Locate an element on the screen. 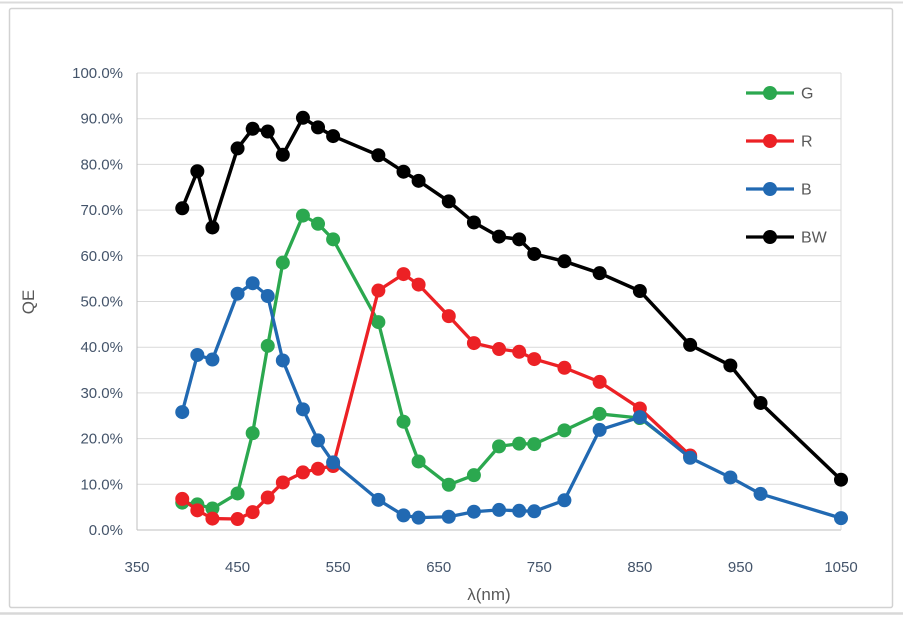  y-tick-label: 50.0% is located at coordinates (101, 302).